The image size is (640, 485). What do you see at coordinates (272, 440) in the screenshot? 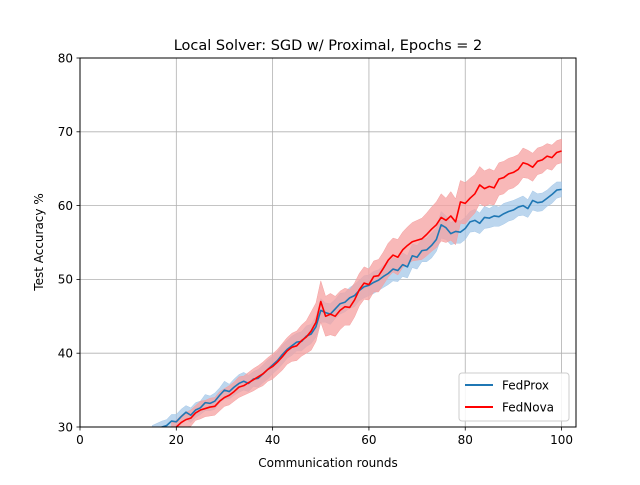
I see `x-tick-label: 40` at bounding box center [272, 440].